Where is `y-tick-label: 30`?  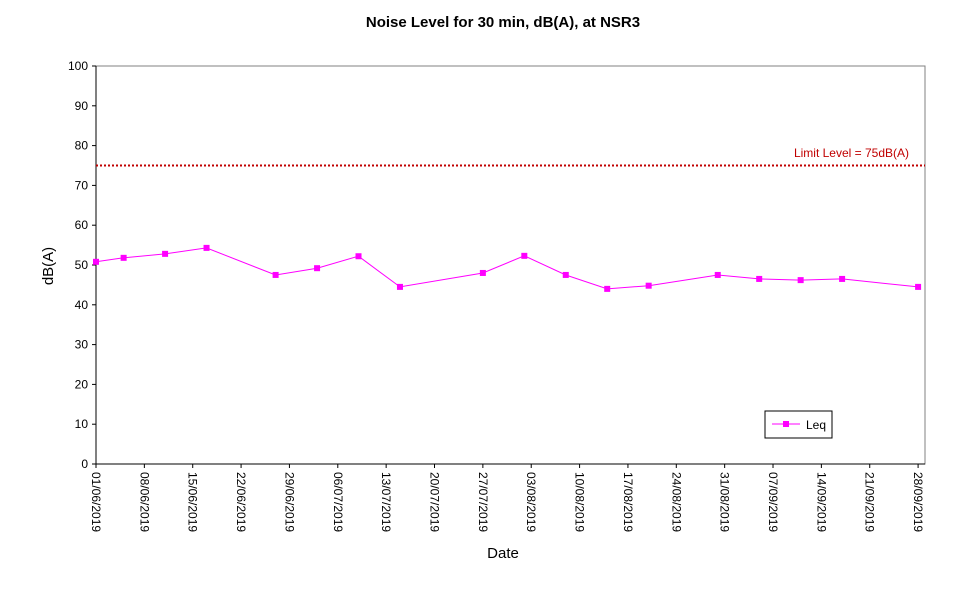 y-tick-label: 30 is located at coordinates (82, 345).